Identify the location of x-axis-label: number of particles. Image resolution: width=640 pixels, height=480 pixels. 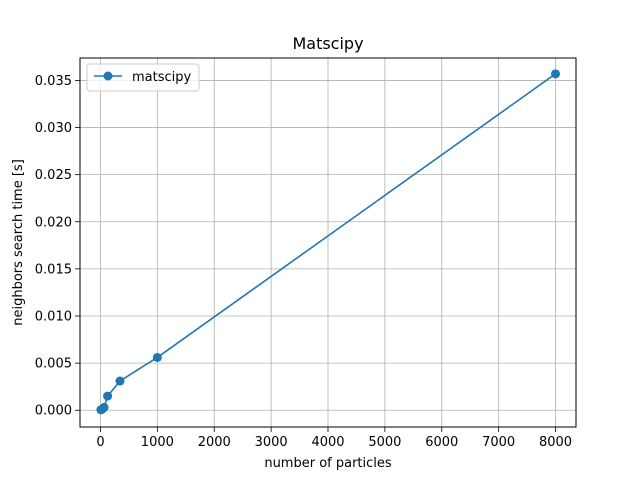
(328, 463).